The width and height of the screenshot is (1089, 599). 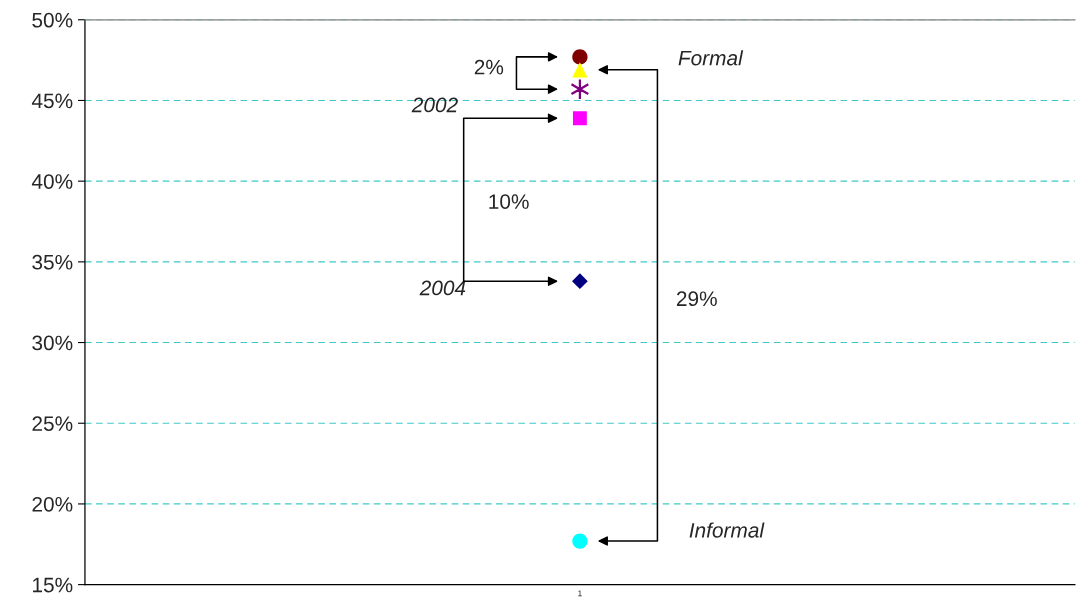 I want to click on y-tick-label: 15%, so click(x=53, y=585).